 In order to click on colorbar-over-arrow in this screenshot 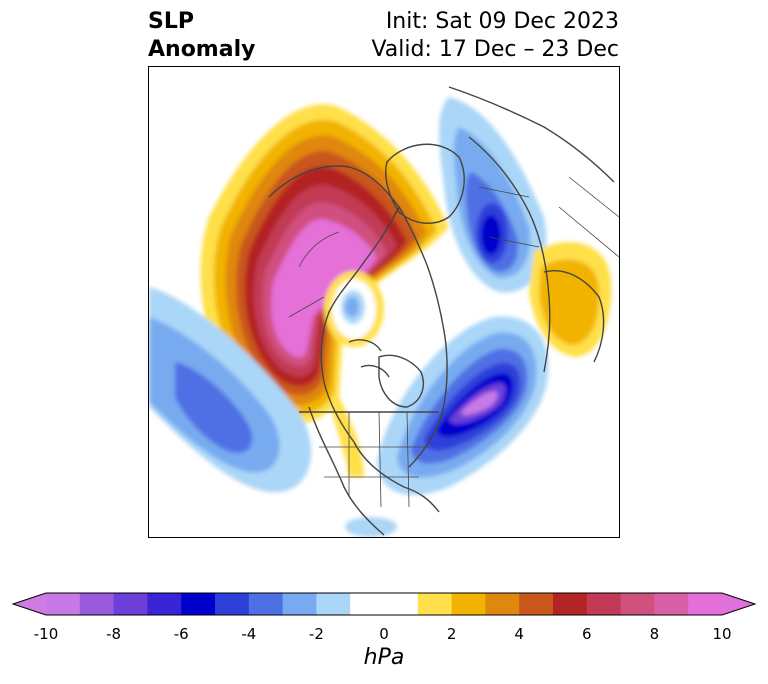, I will do `click(738, 604)`.